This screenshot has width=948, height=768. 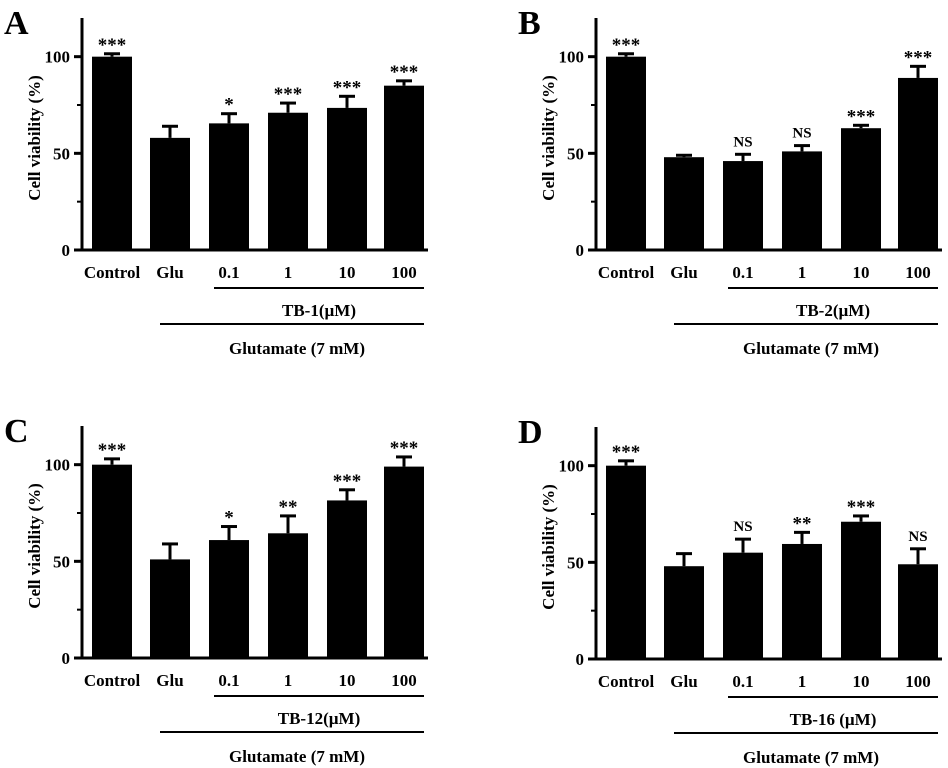 I want to click on treatment-label: TB-16 (µM), so click(x=833, y=719).